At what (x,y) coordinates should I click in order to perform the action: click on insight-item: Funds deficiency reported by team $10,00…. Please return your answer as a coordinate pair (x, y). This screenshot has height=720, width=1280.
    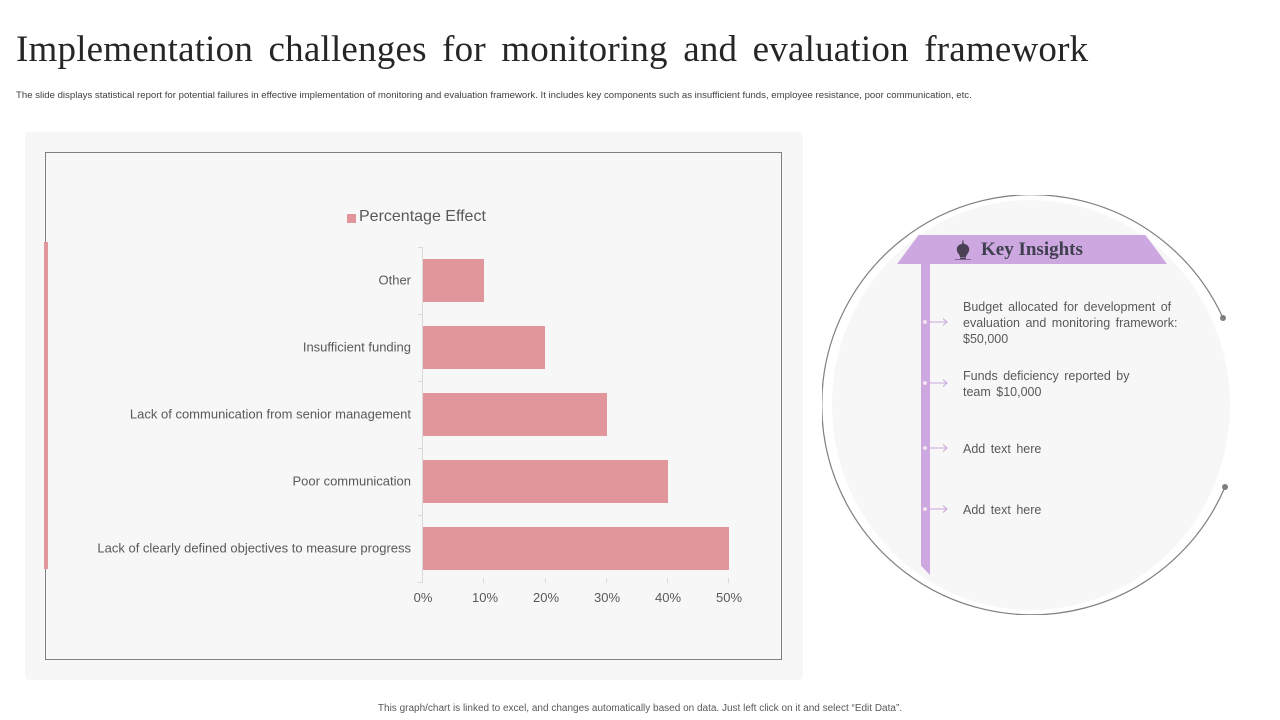
    Looking at the image, I should click on (1026, 384).